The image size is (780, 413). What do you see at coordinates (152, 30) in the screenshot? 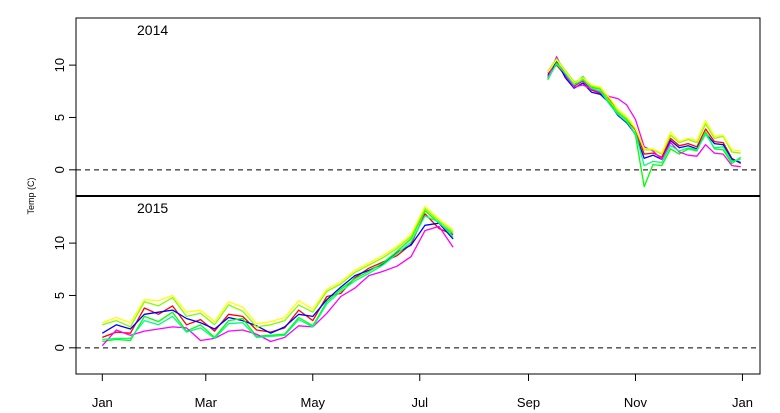
I see `panel-2014-label: 2014` at bounding box center [152, 30].